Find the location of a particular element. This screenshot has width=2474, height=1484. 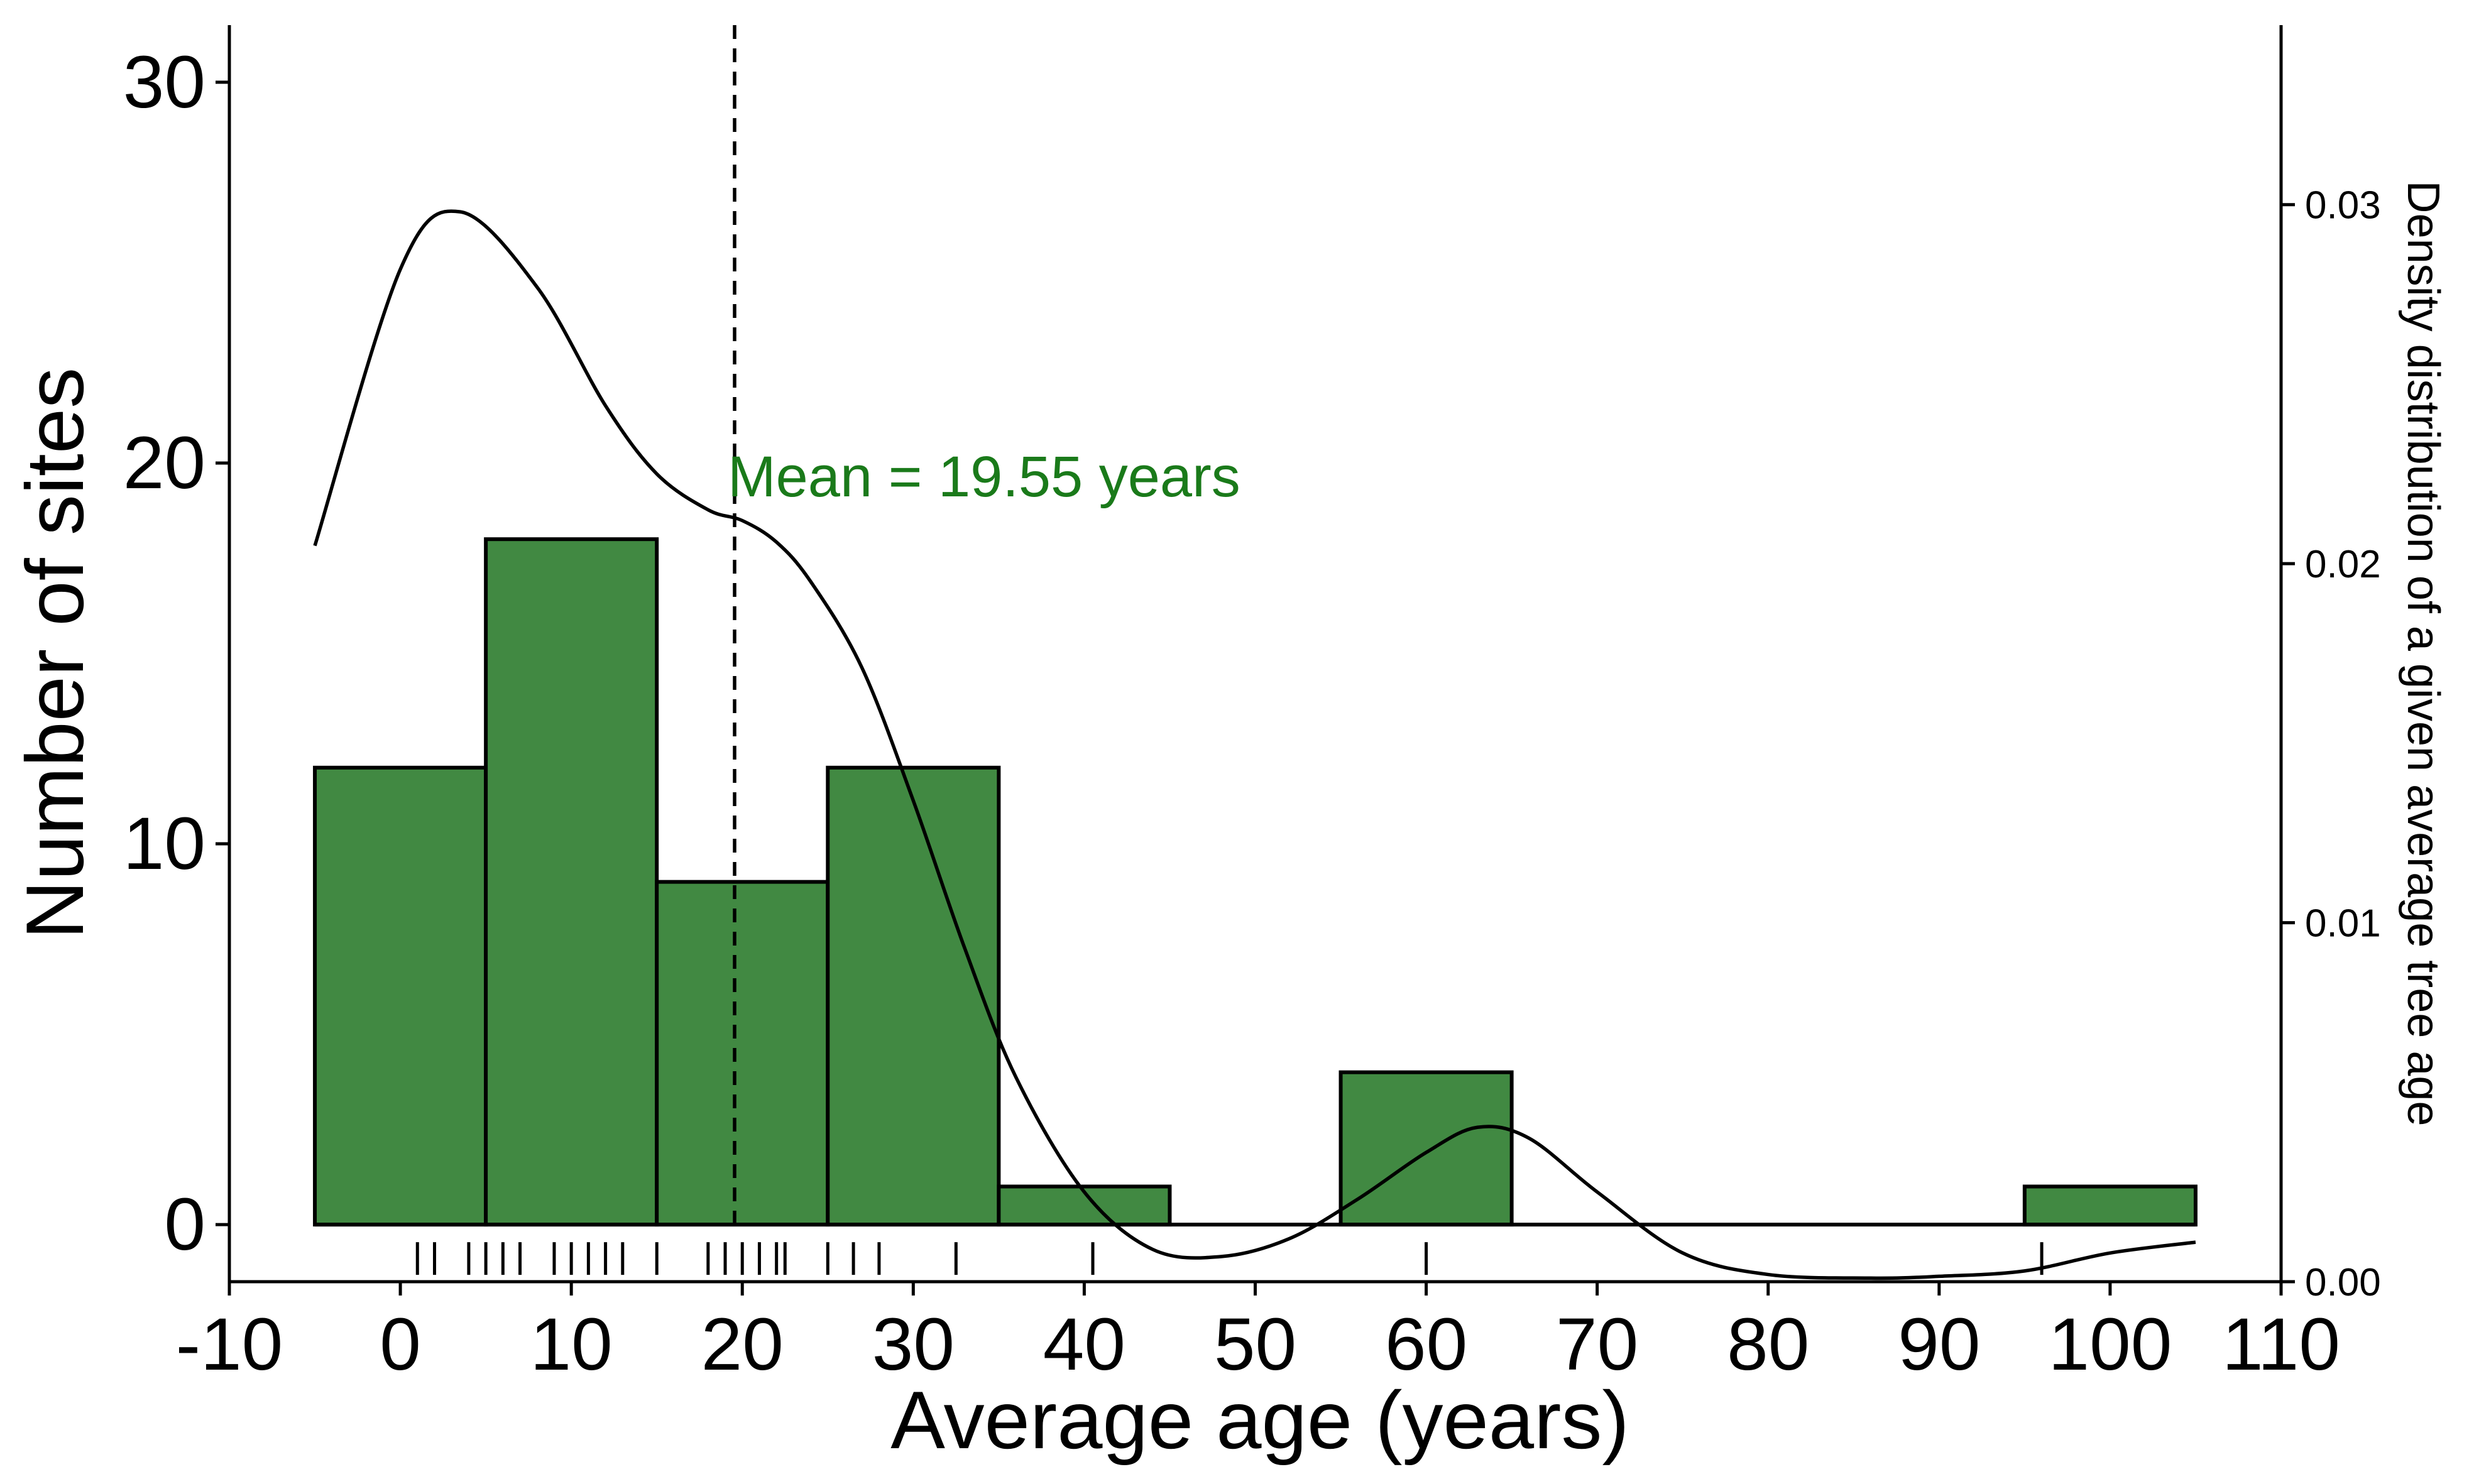

y-tick-label: 20 is located at coordinates (164, 463).